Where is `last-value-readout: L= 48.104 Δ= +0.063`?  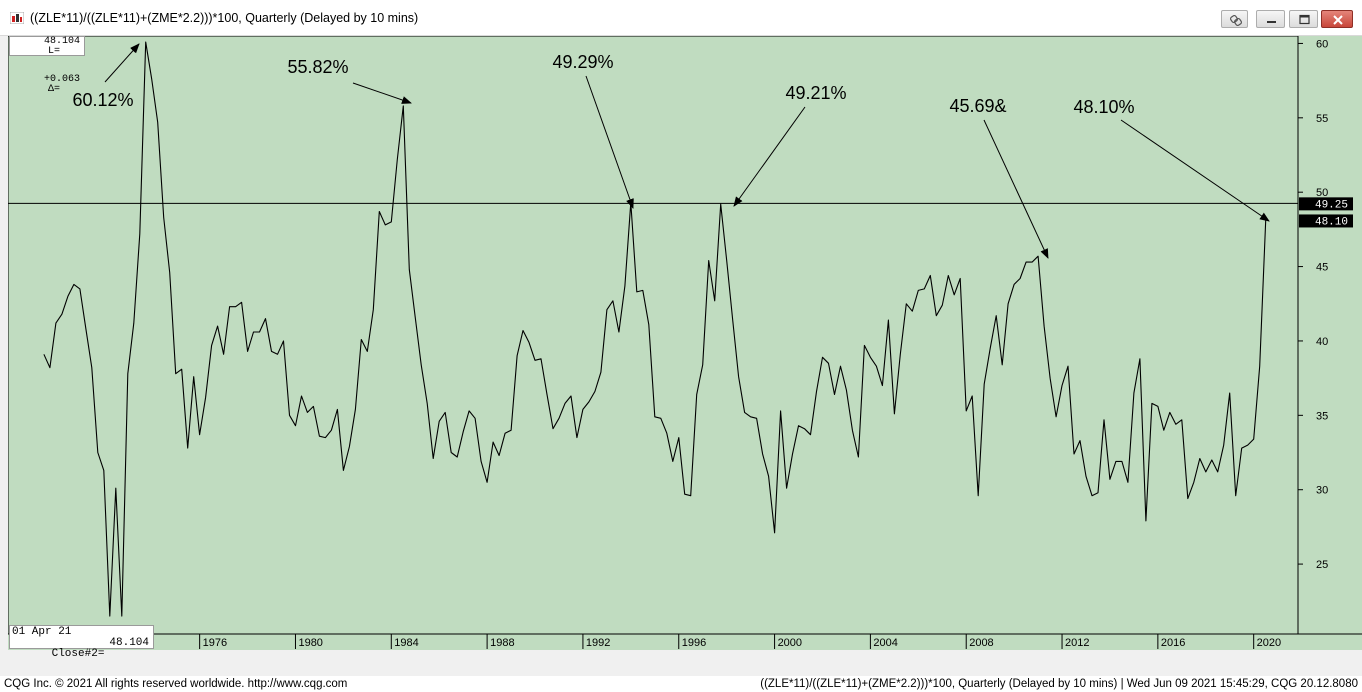 last-value-readout: L= 48.104 Δ= +0.063 is located at coordinates (47, 65).